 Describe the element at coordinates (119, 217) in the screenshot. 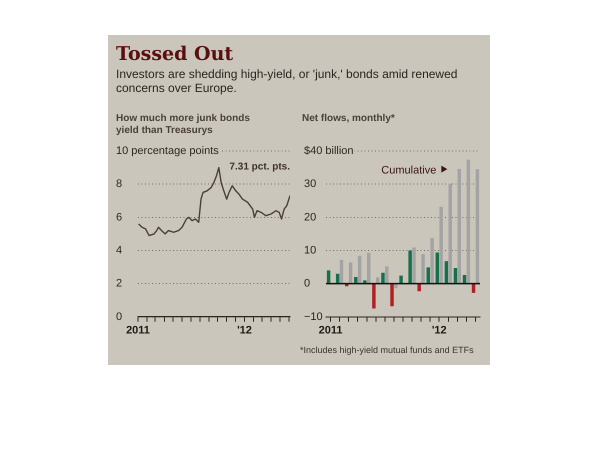

I see `y-tick-label: 6` at that location.